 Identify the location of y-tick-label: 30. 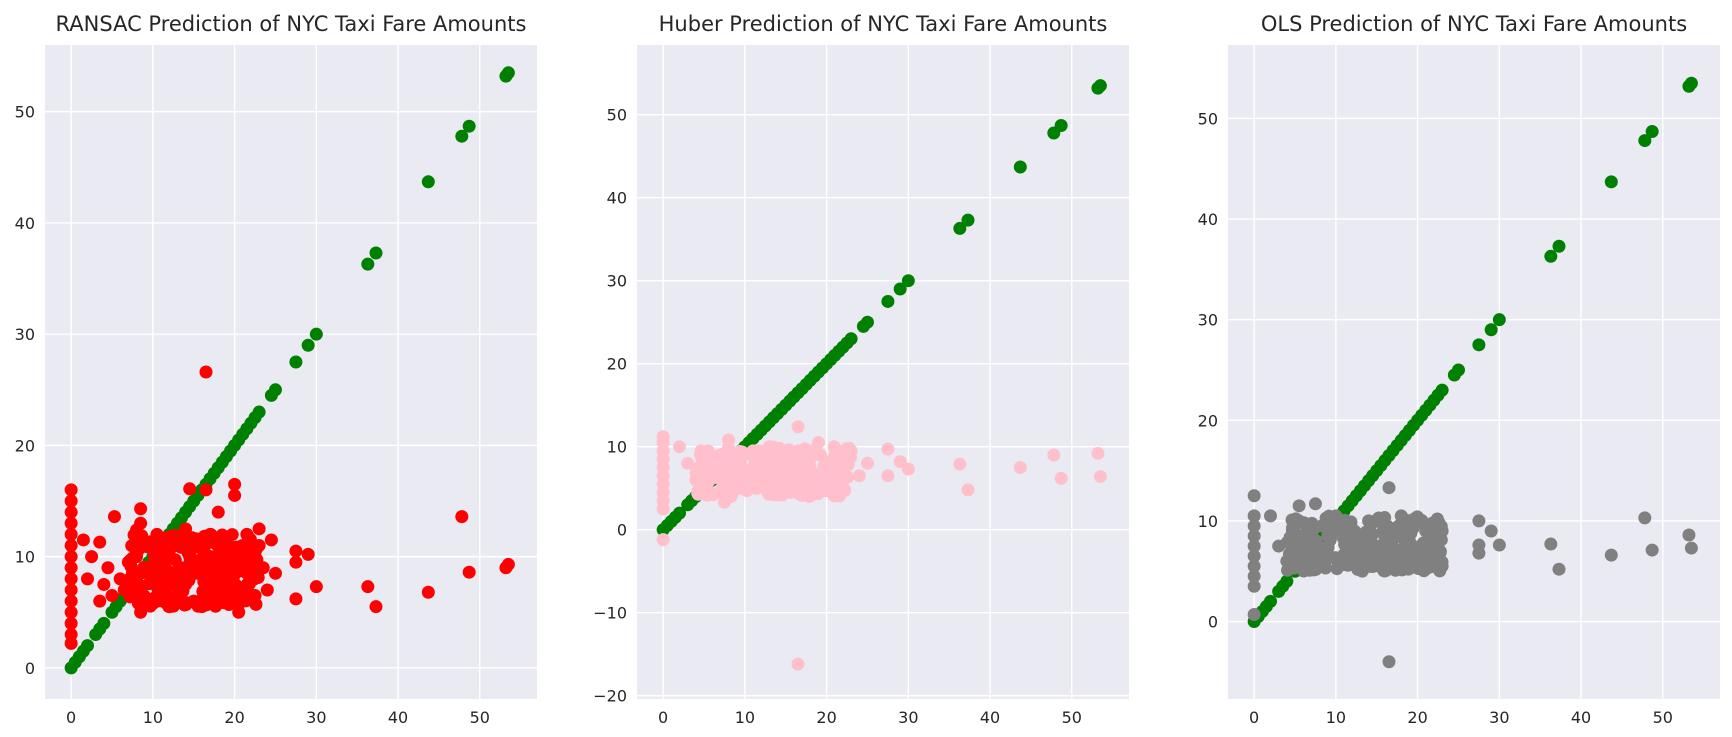
(25, 334).